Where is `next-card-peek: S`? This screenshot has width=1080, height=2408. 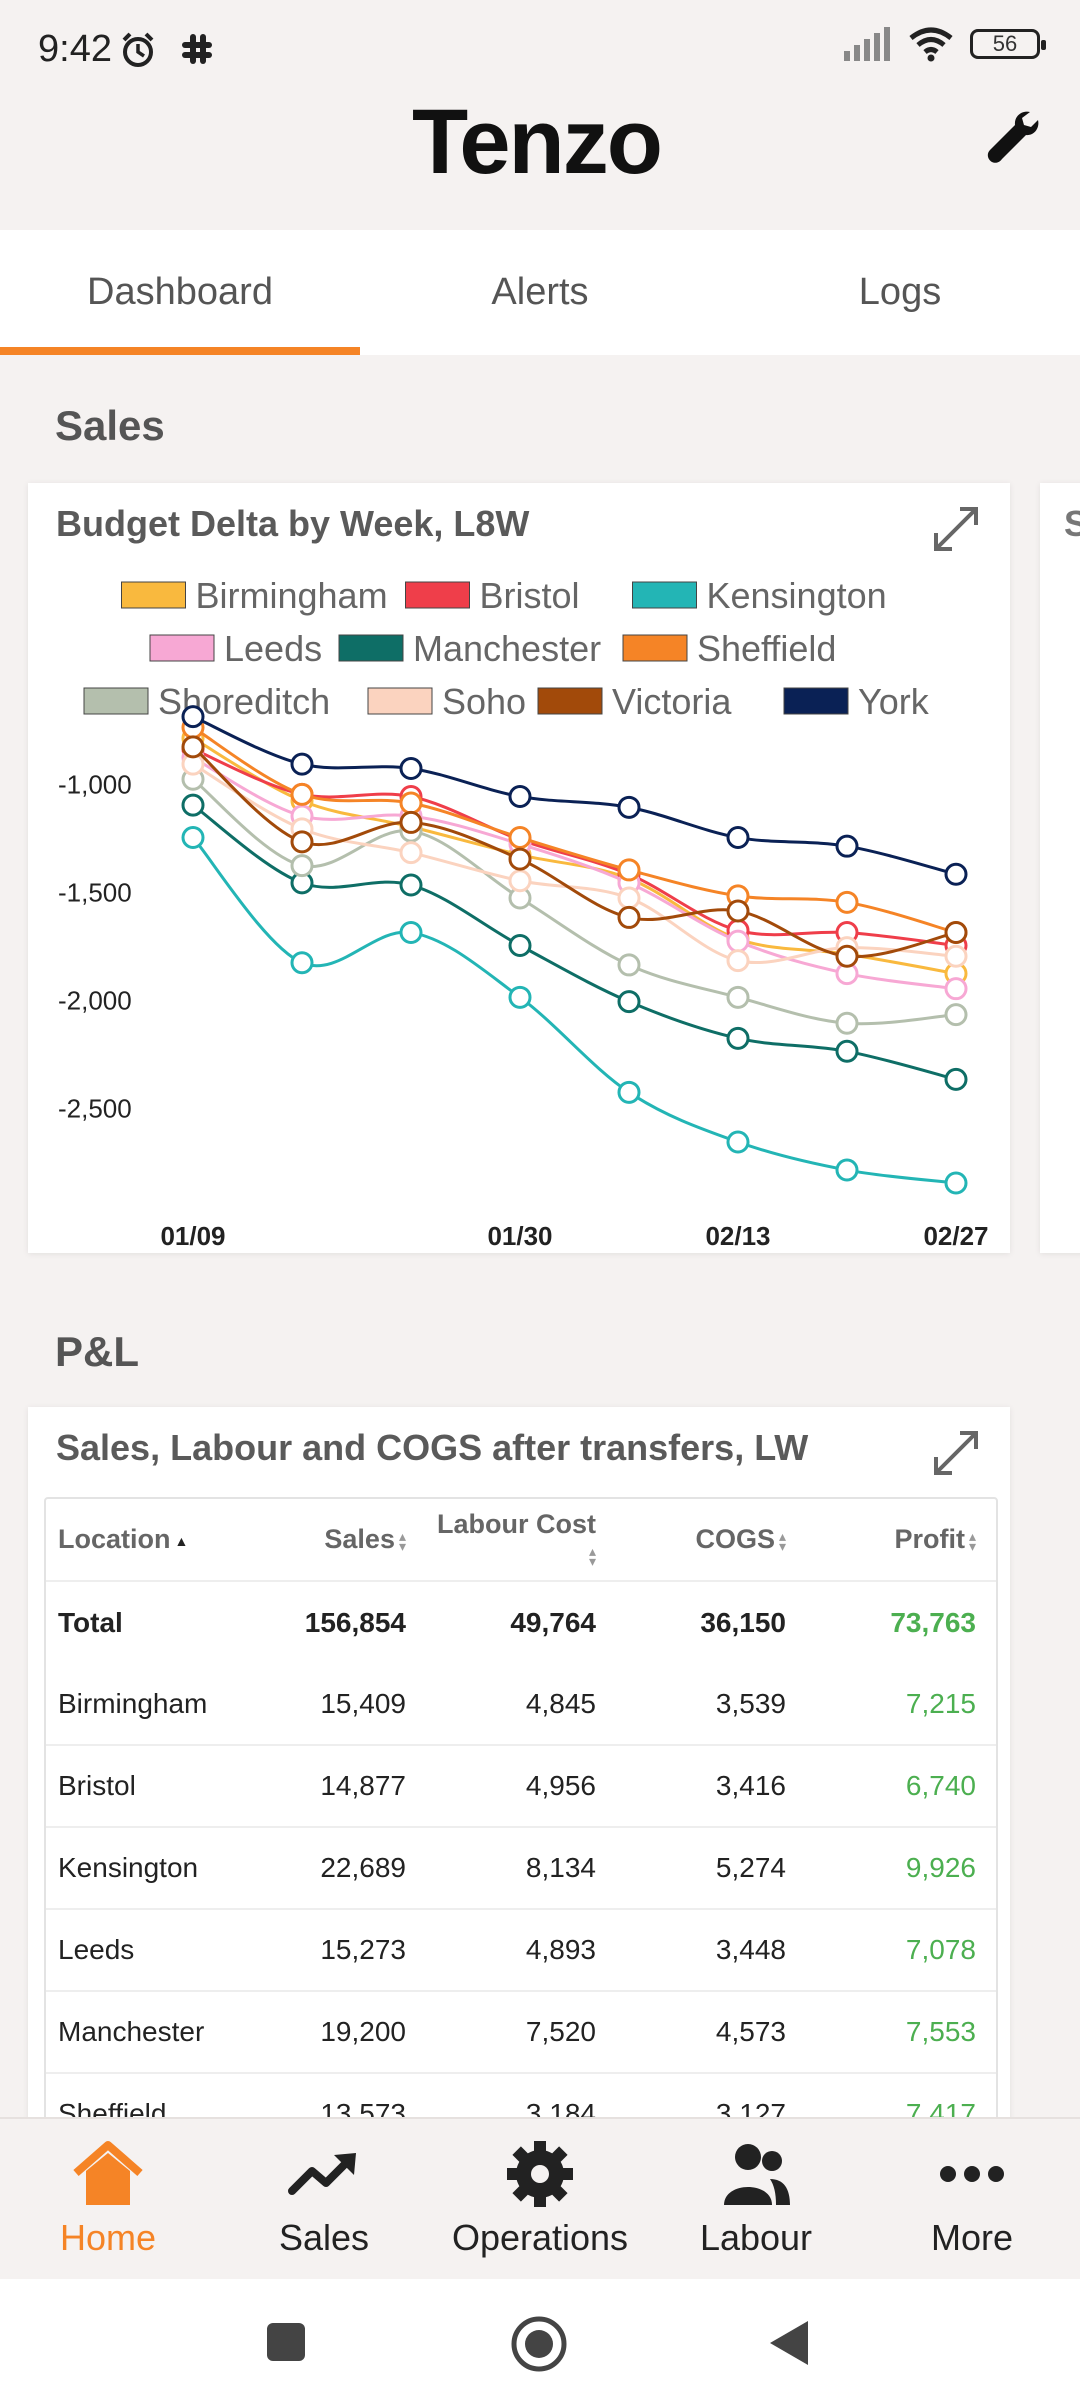
next-card-peek: S is located at coordinates (1060, 868).